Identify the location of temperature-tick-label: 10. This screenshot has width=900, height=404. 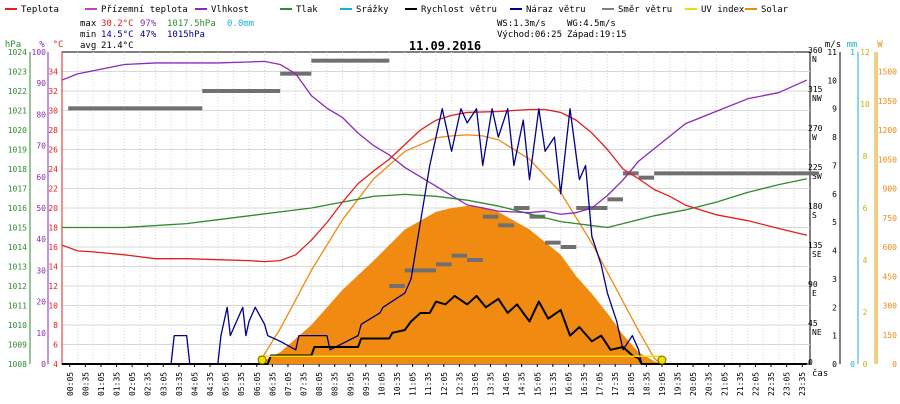
(53, 306).